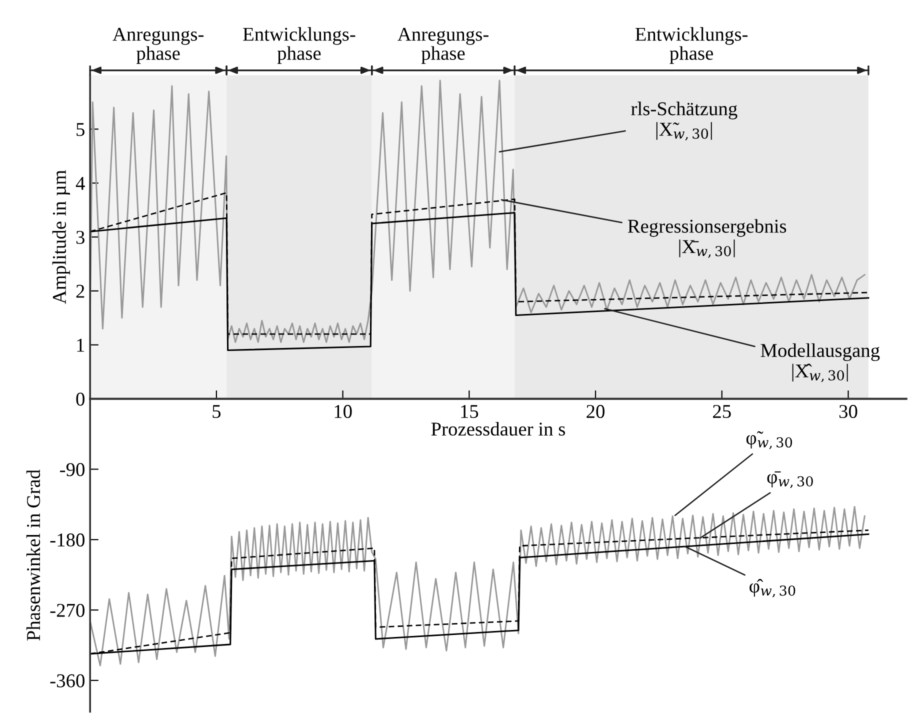  I want to click on x-tick-label: 10, so click(343, 411).